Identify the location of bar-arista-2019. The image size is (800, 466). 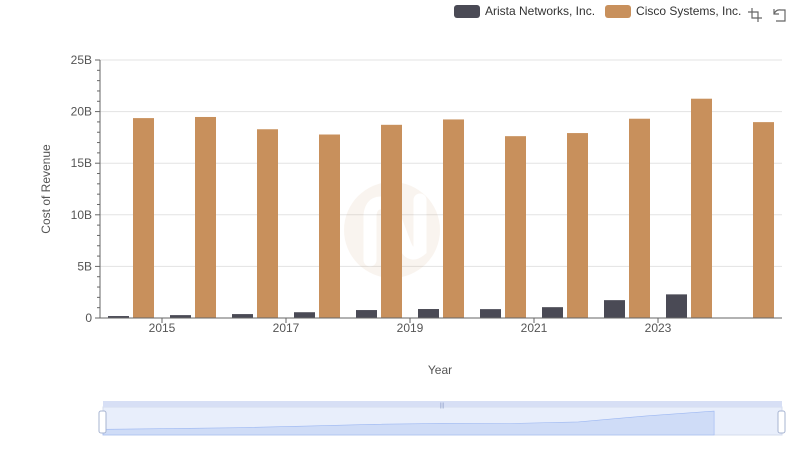
(428, 313).